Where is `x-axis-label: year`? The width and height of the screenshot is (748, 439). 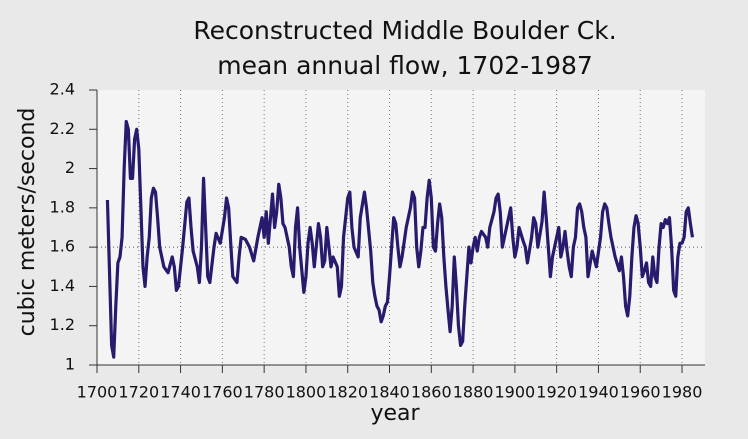 x-axis-label: year is located at coordinates (395, 413).